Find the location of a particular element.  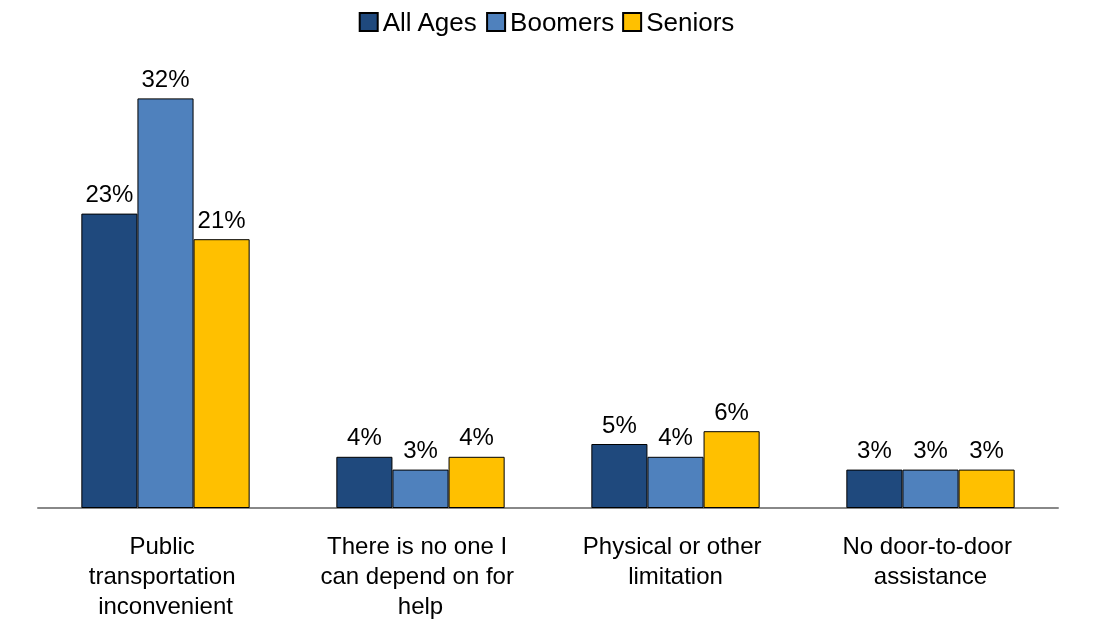

x-tick-label: No door-to-door assistance is located at coordinates (930, 560).